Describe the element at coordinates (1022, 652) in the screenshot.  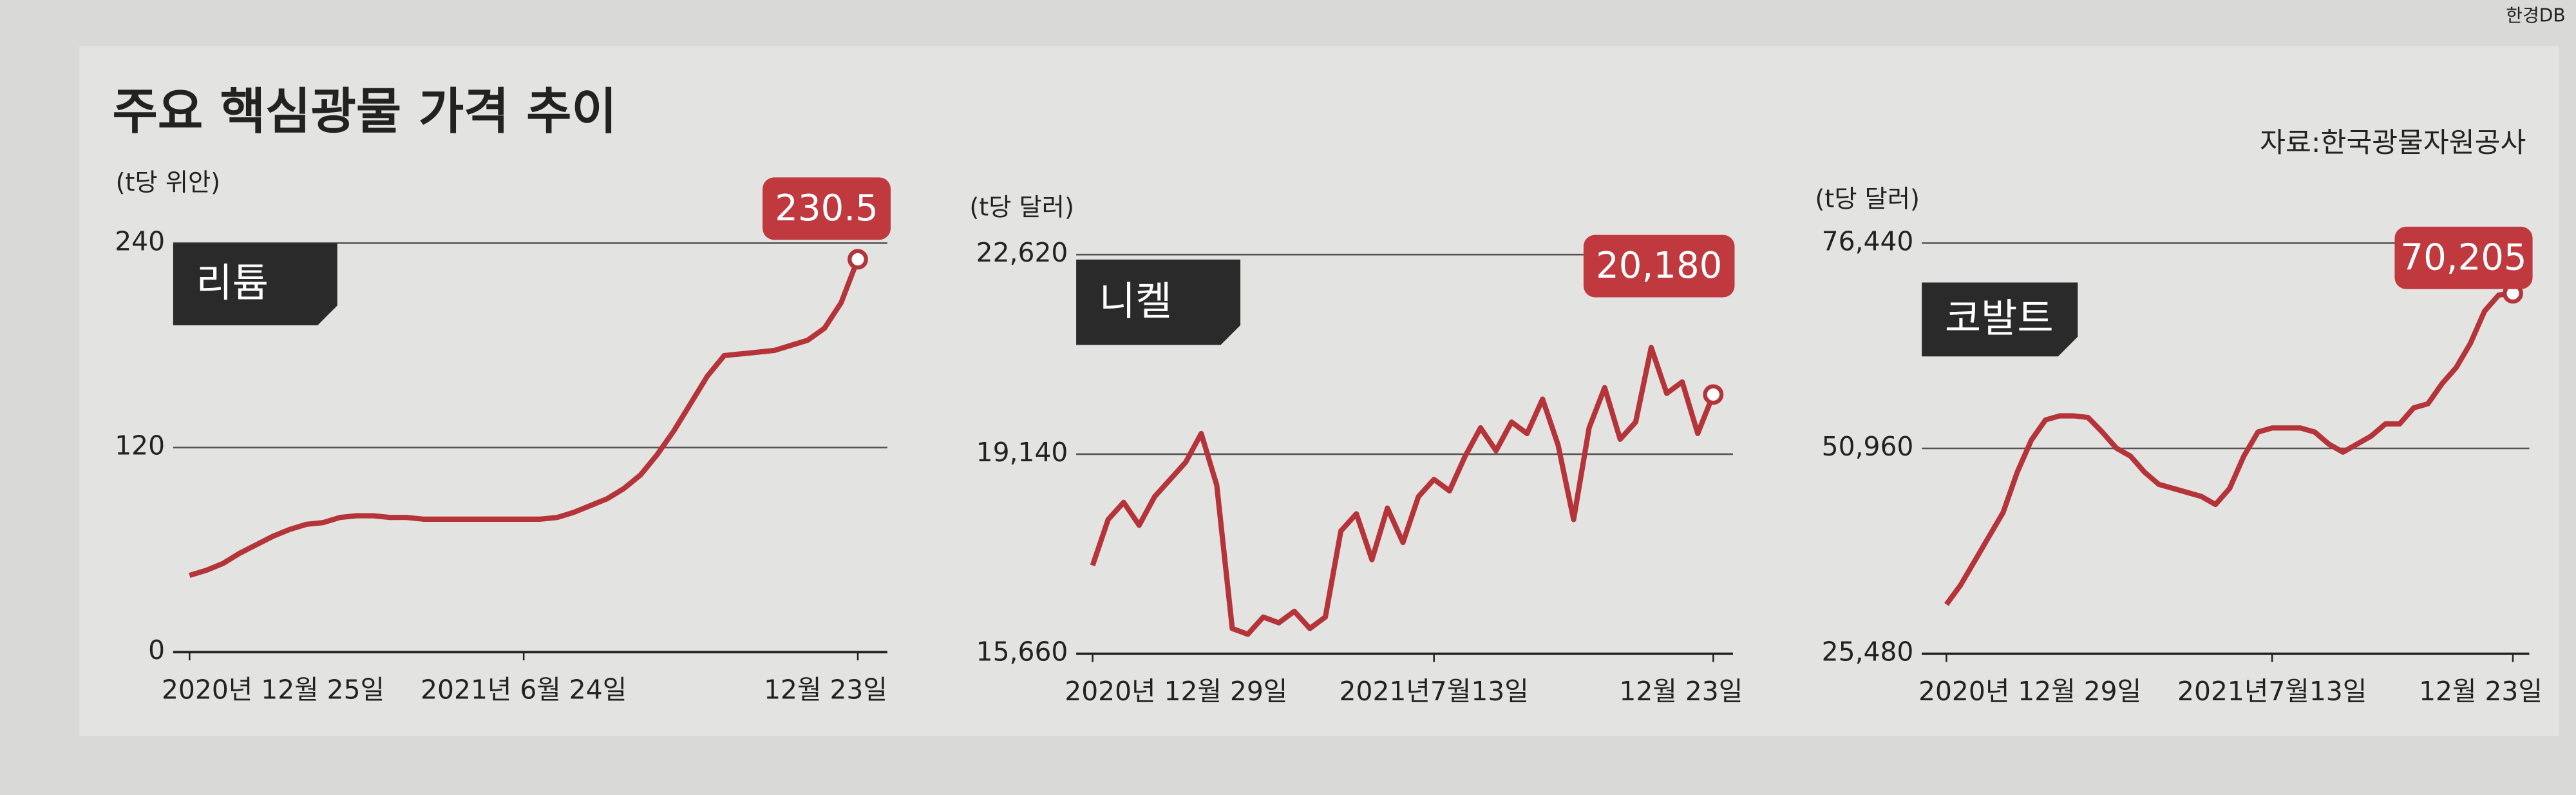
I see `y-tick-label: 15,660` at that location.